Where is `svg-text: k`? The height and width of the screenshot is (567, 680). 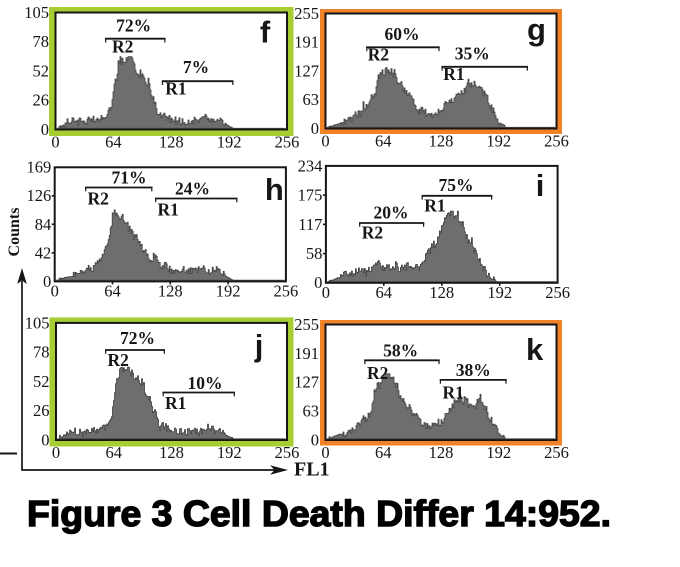
svg-text: k is located at coordinates (535, 349).